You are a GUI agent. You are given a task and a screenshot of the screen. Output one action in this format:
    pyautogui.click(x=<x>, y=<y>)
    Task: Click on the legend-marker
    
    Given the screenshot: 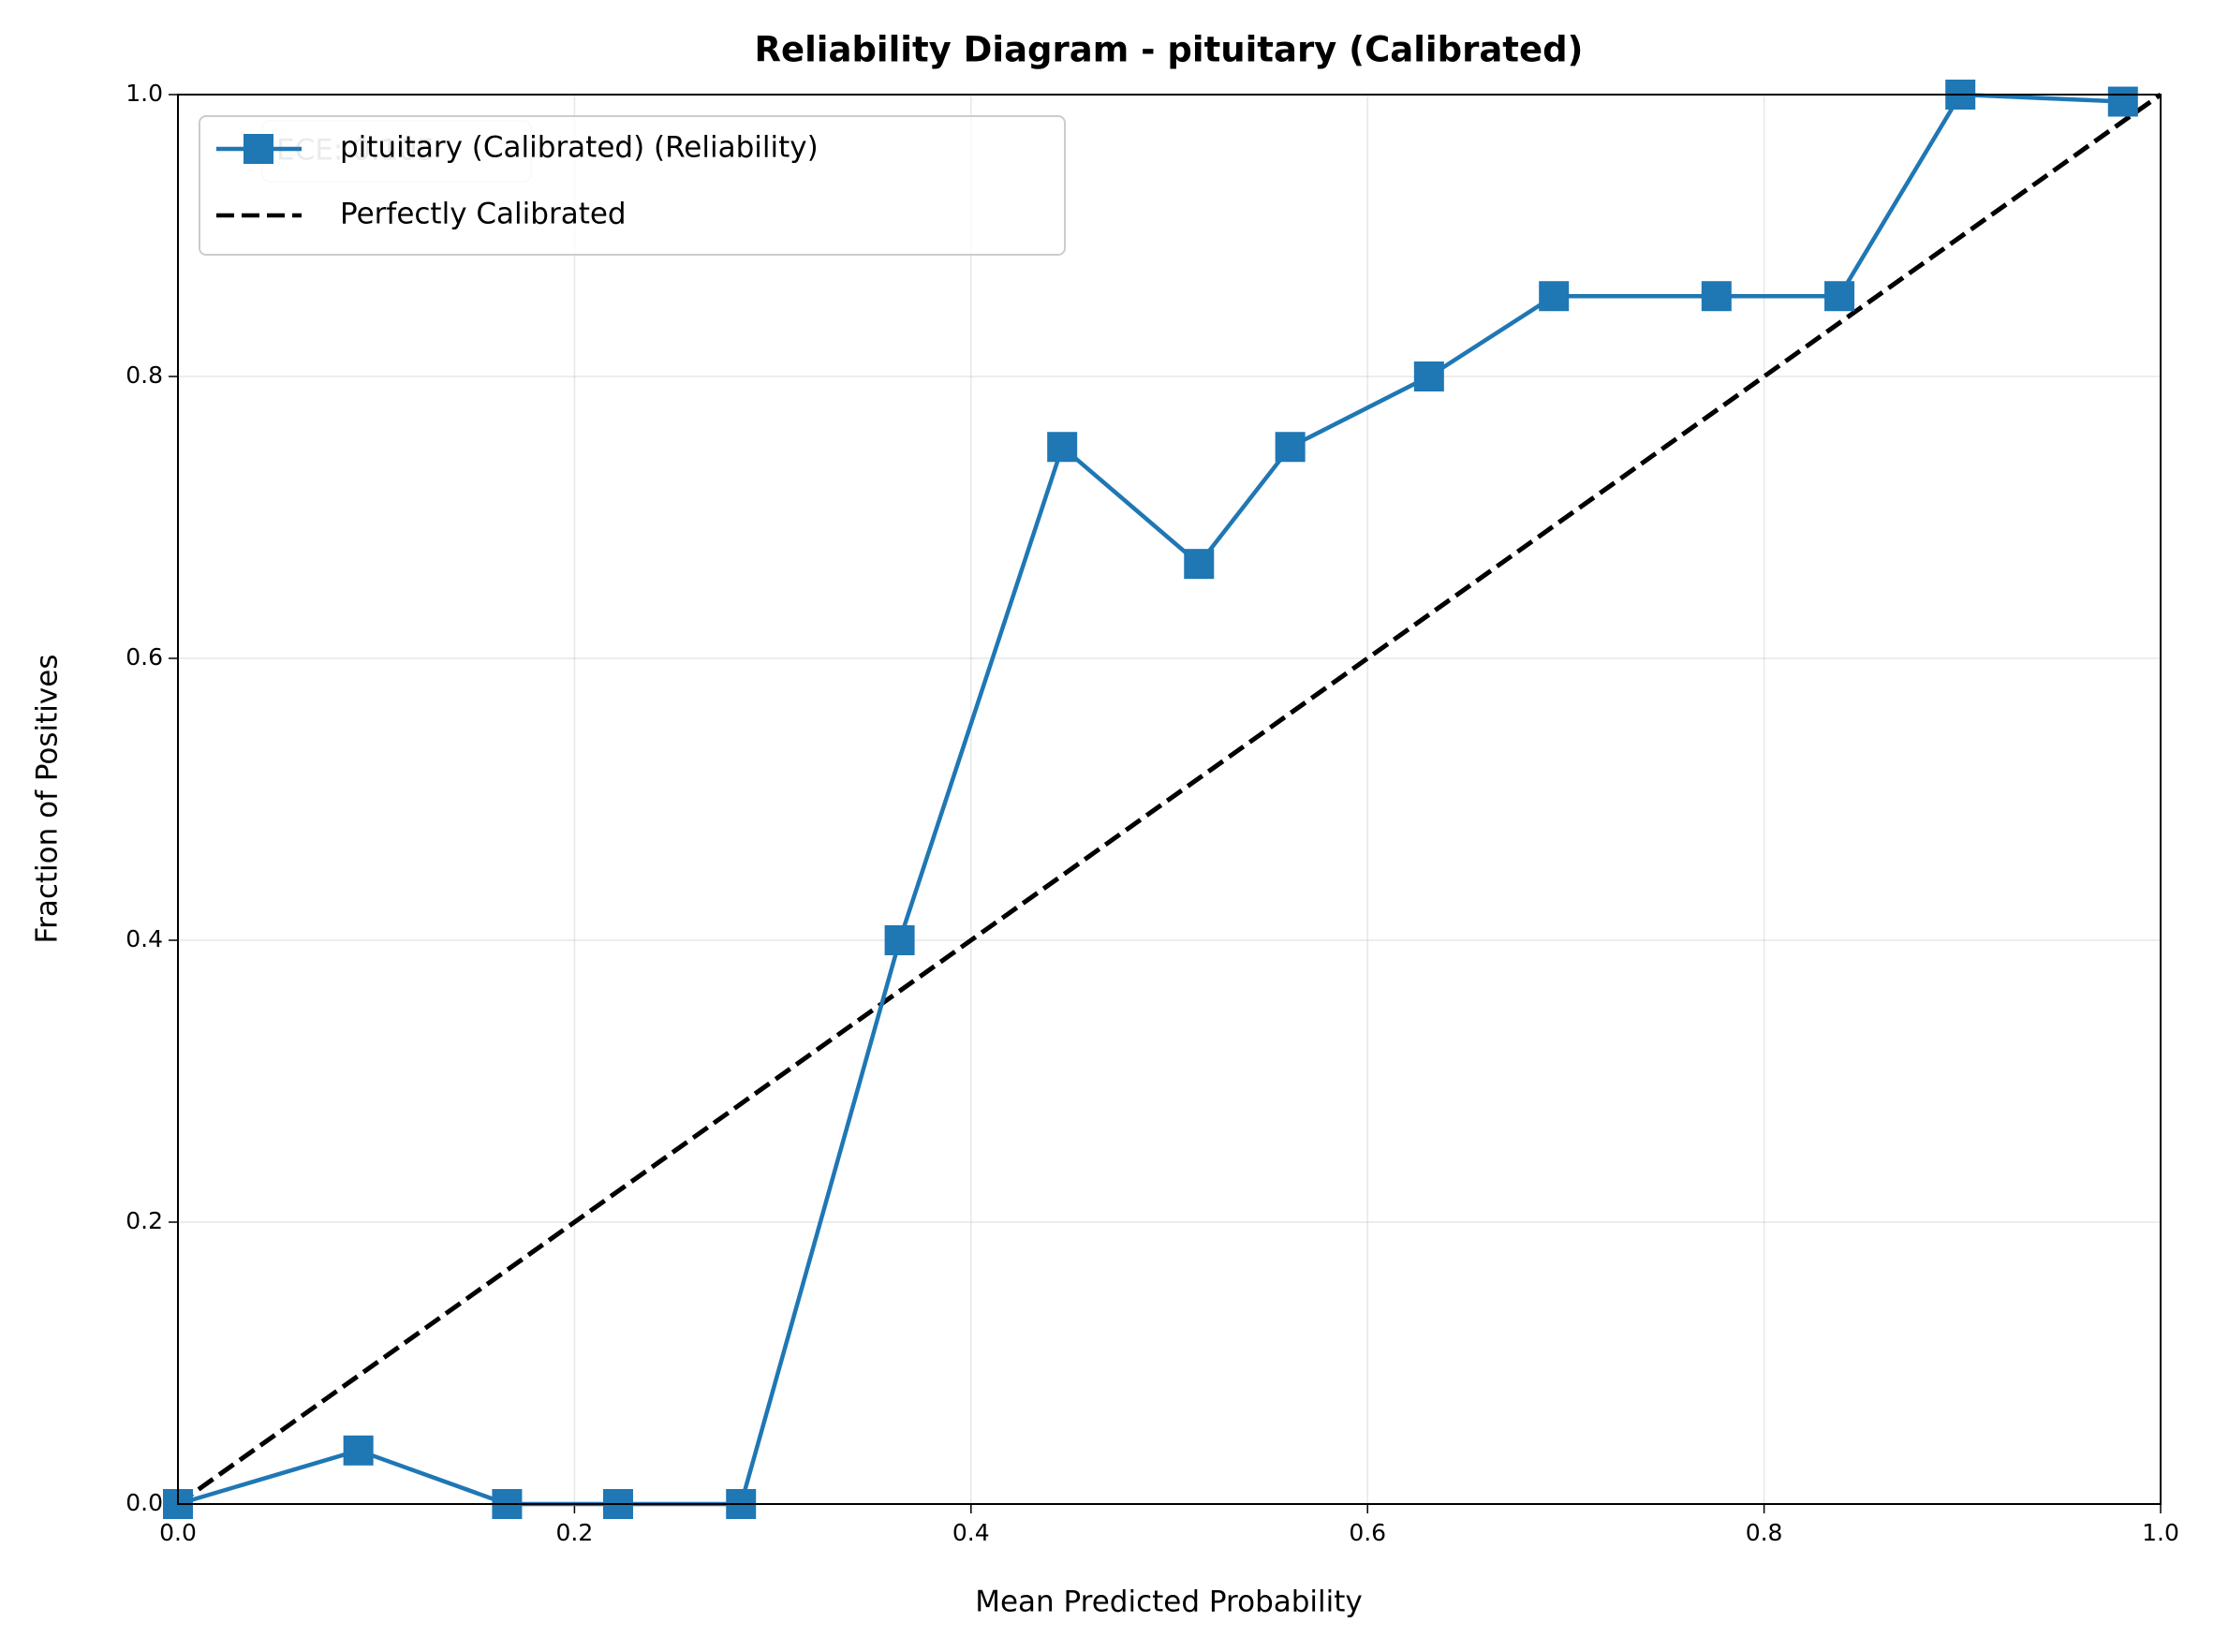 What is the action you would take?
    pyautogui.click(x=258, y=149)
    